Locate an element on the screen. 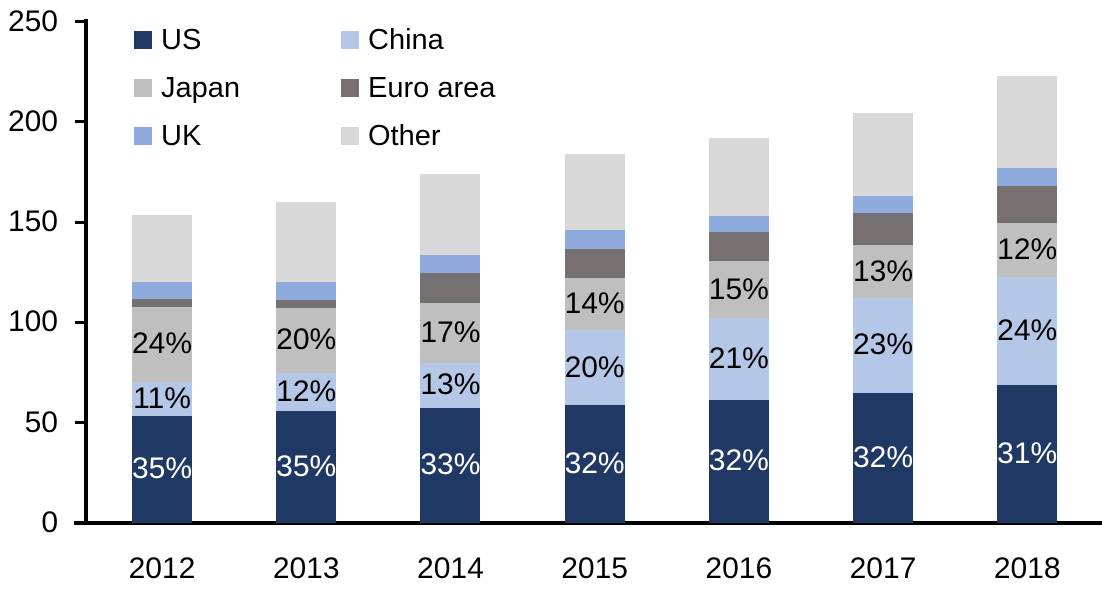  x-tick-label-2015: 2015 is located at coordinates (594, 568).